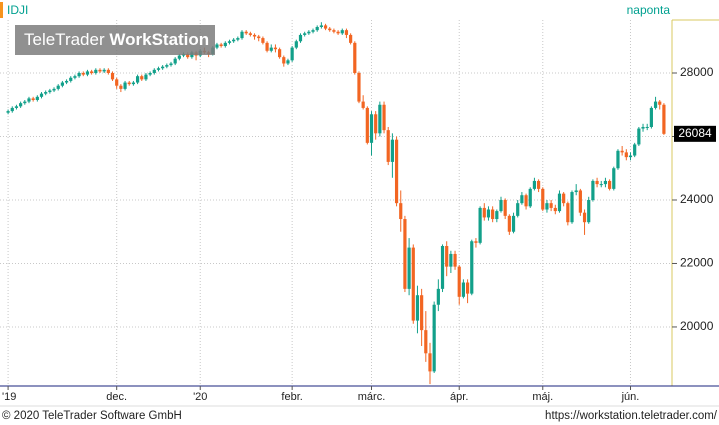  What do you see at coordinates (542, 397) in the screenshot?
I see `x-tick-label: máj.` at bounding box center [542, 397].